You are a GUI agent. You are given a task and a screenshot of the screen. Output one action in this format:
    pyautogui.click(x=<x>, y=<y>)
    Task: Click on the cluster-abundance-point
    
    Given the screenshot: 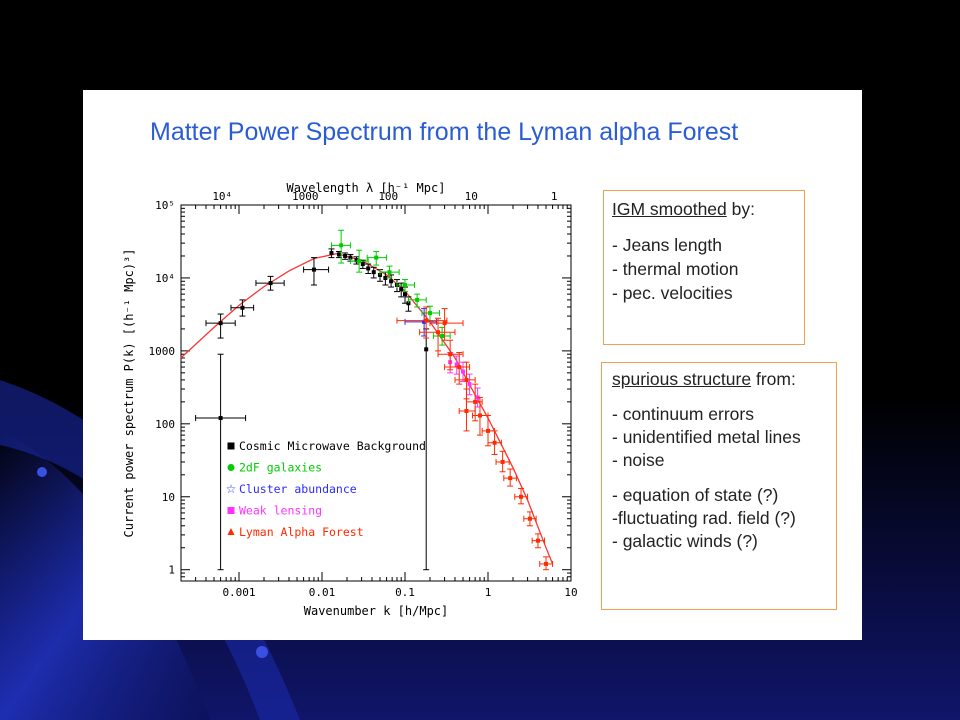 What is the action you would take?
    pyautogui.click(x=424, y=321)
    